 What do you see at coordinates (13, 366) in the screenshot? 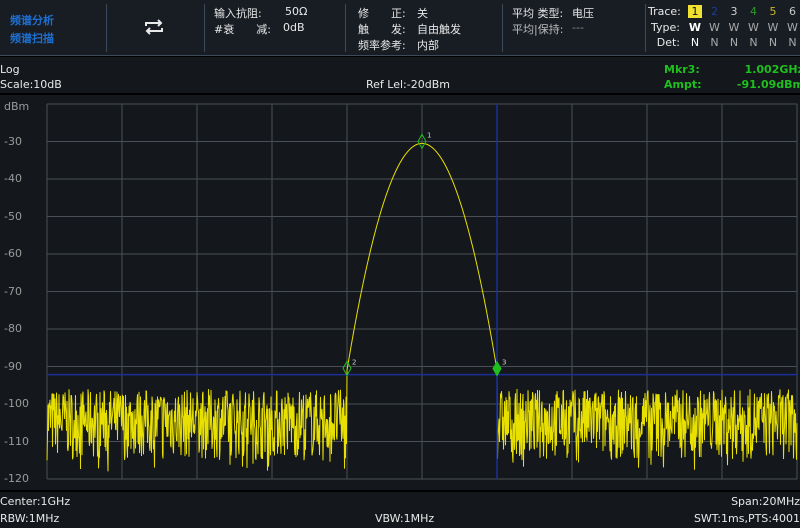
I see `y-tick-label: -90` at bounding box center [13, 366].